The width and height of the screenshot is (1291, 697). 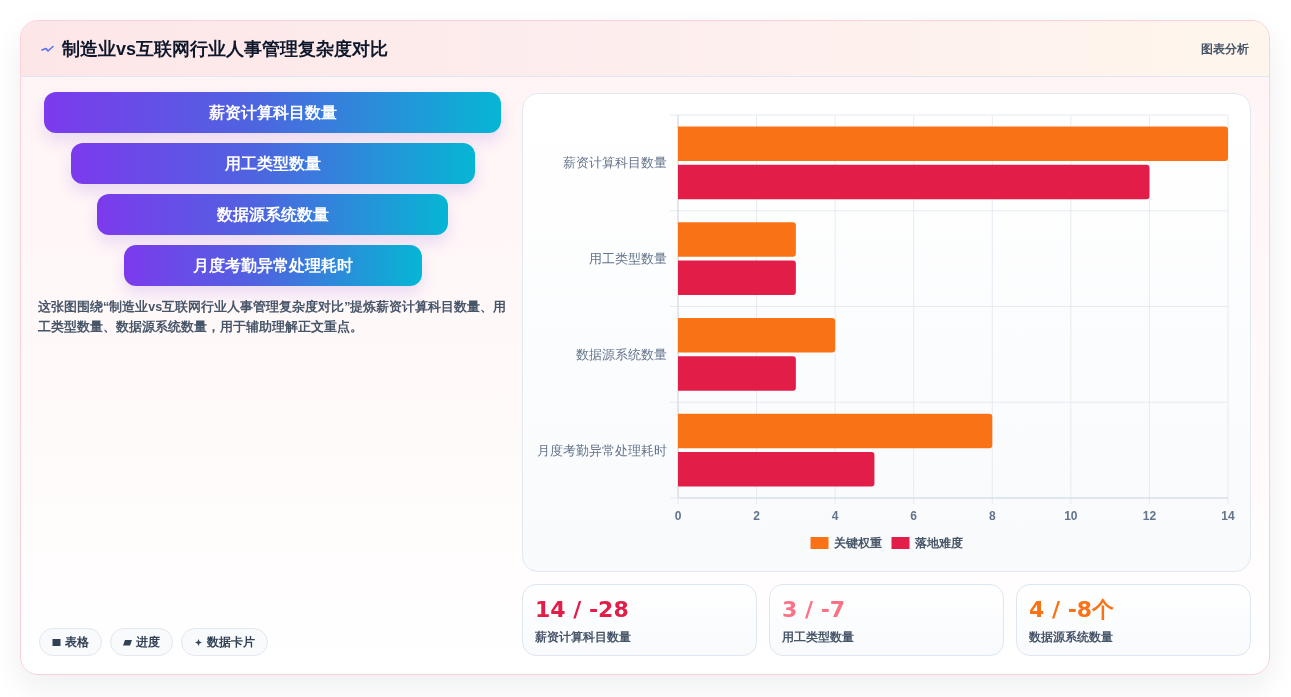 I want to click on text: 数据卡片, so click(x=231, y=642).